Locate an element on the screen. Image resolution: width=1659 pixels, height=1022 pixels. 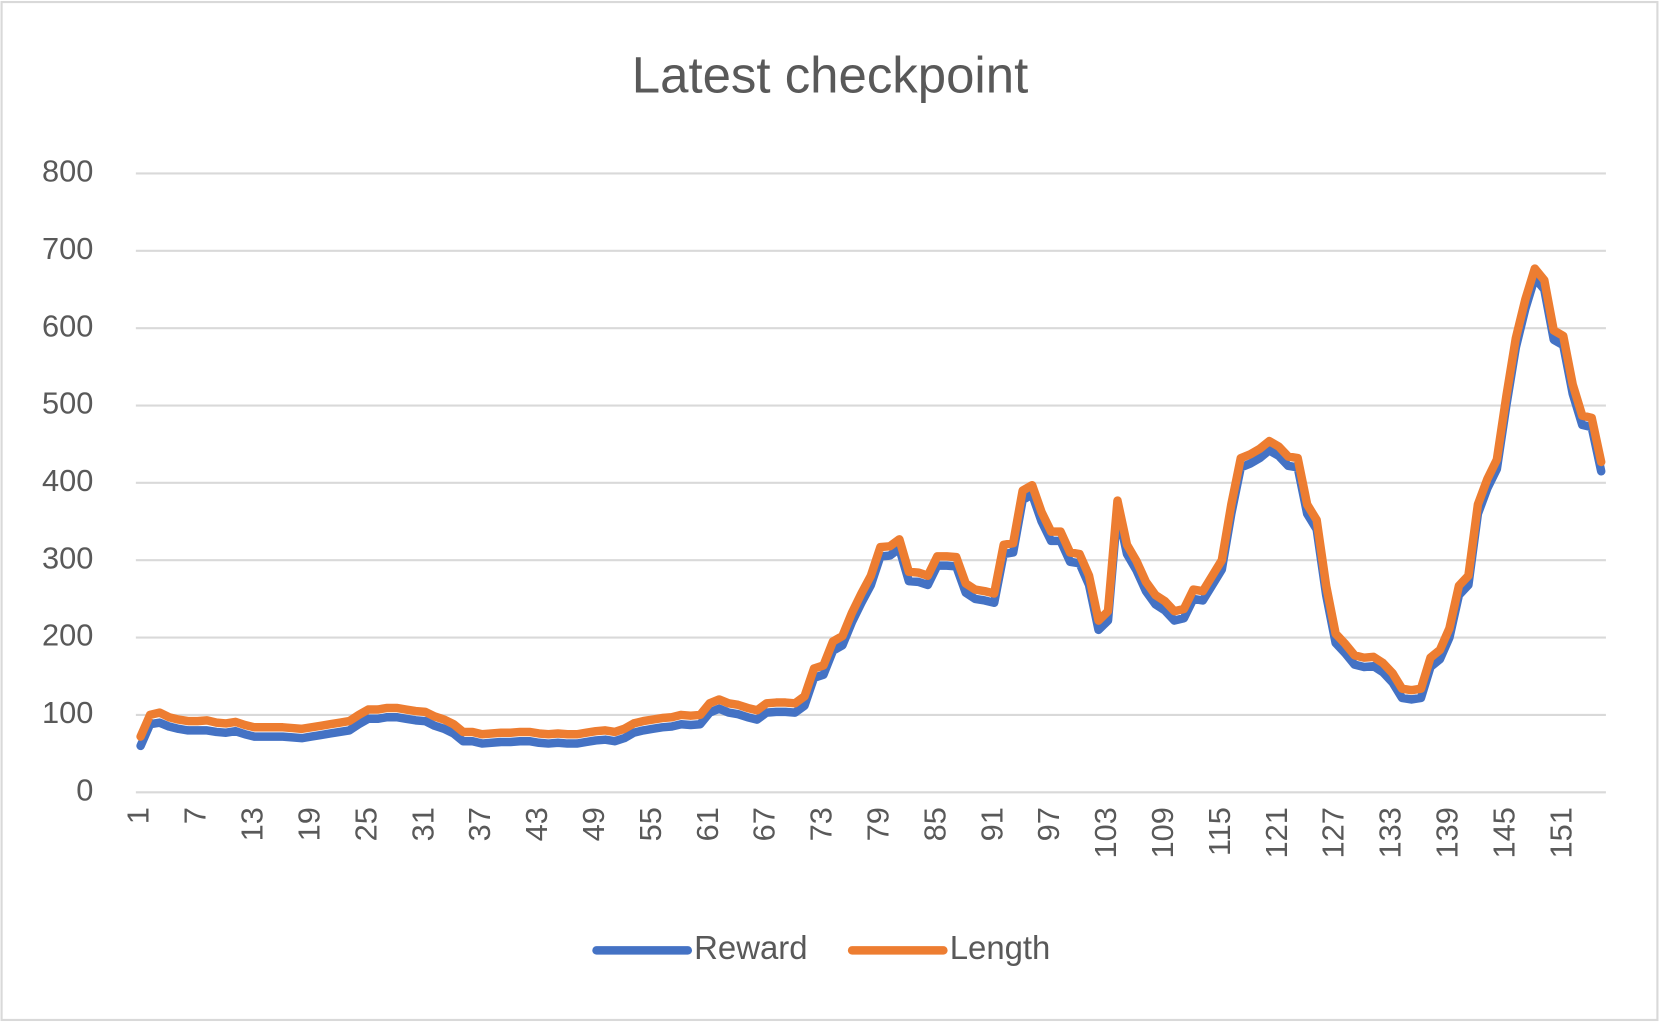
x-tick-label: 7 is located at coordinates (195, 815).